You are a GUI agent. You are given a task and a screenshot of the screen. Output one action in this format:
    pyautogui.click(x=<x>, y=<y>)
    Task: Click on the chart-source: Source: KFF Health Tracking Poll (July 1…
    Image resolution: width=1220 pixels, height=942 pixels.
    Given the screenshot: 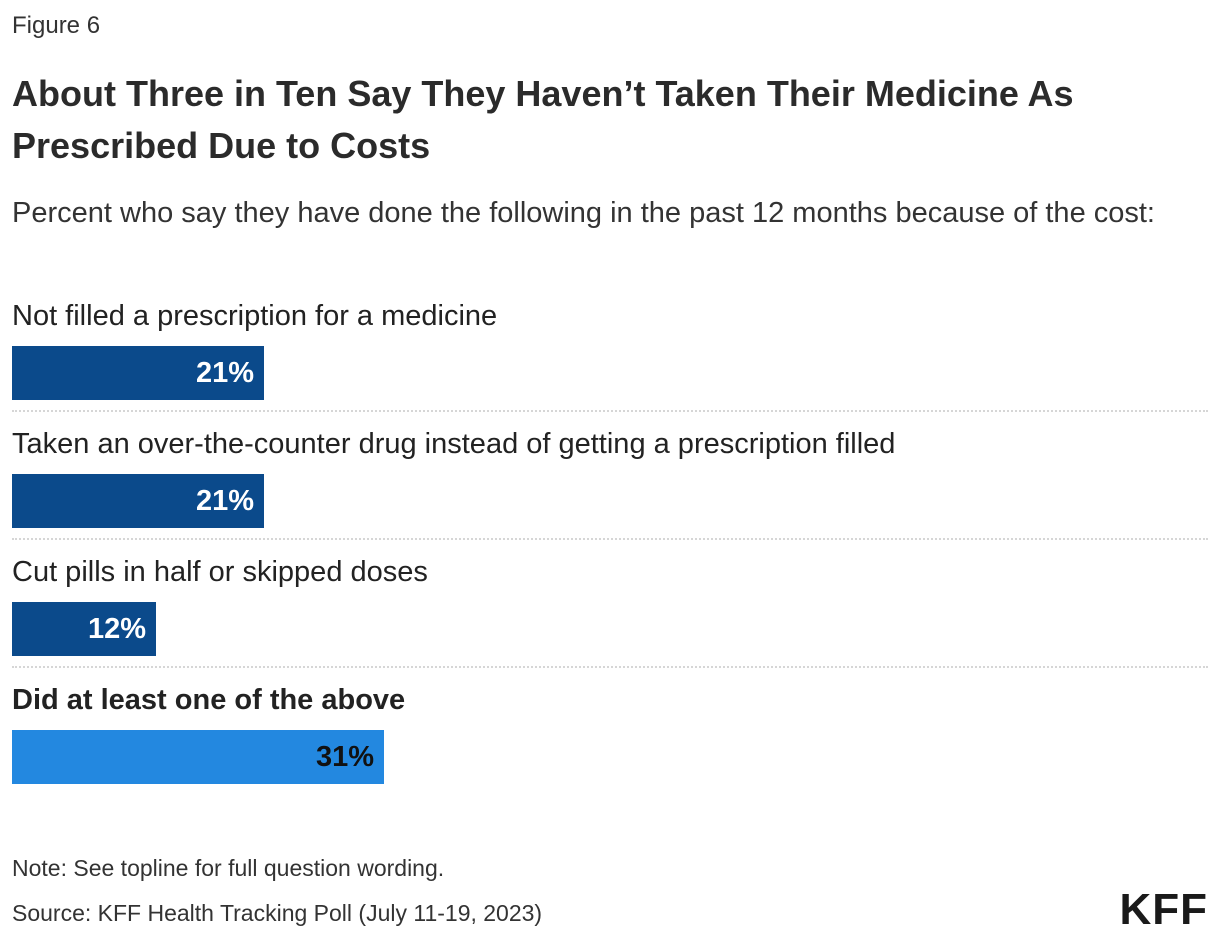 What is the action you would take?
    pyautogui.click(x=277, y=913)
    